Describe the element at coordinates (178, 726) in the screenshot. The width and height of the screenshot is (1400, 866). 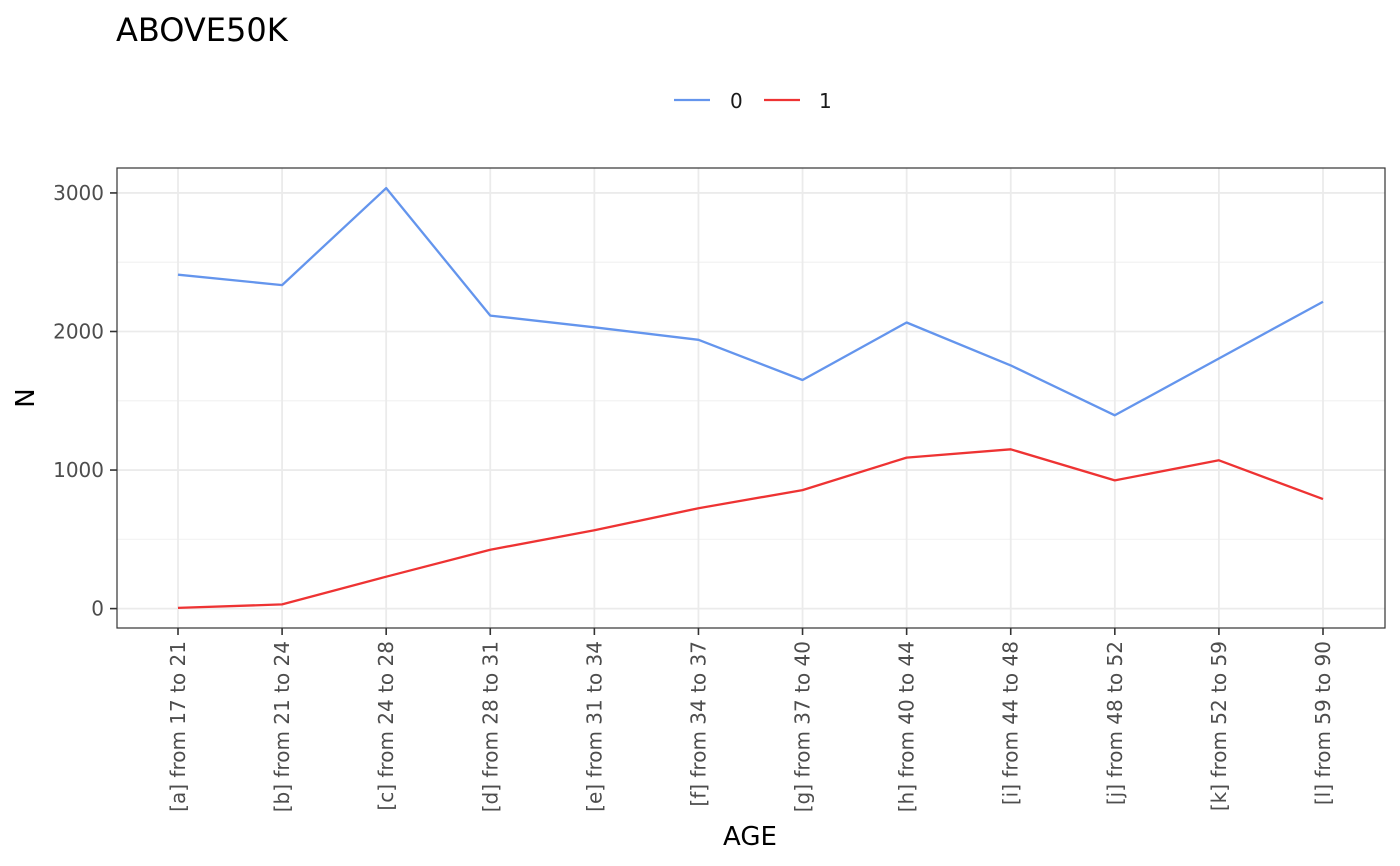
I see `x-tick-label: [a] from 17 to 21` at that location.